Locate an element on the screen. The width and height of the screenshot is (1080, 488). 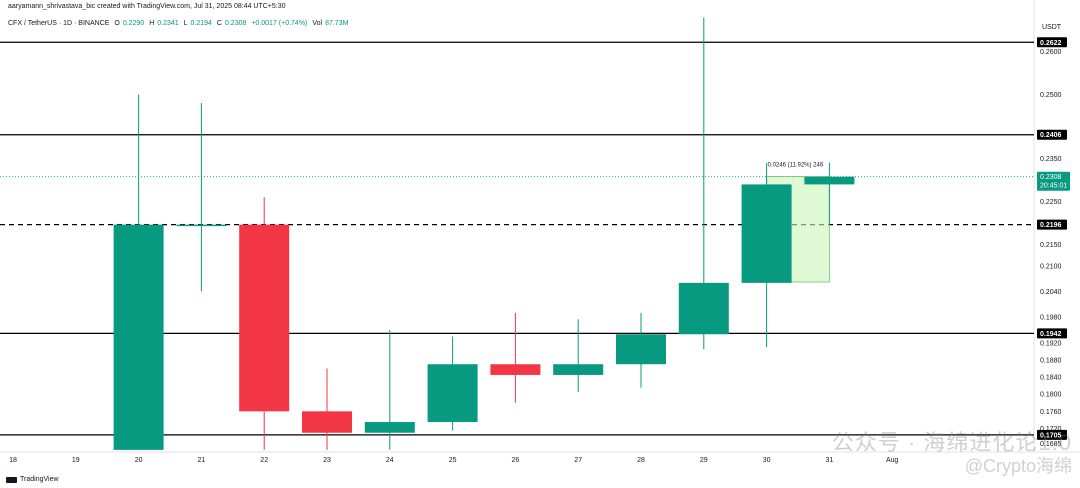
countdown-label: 20:45:01 is located at coordinates (1053, 186).